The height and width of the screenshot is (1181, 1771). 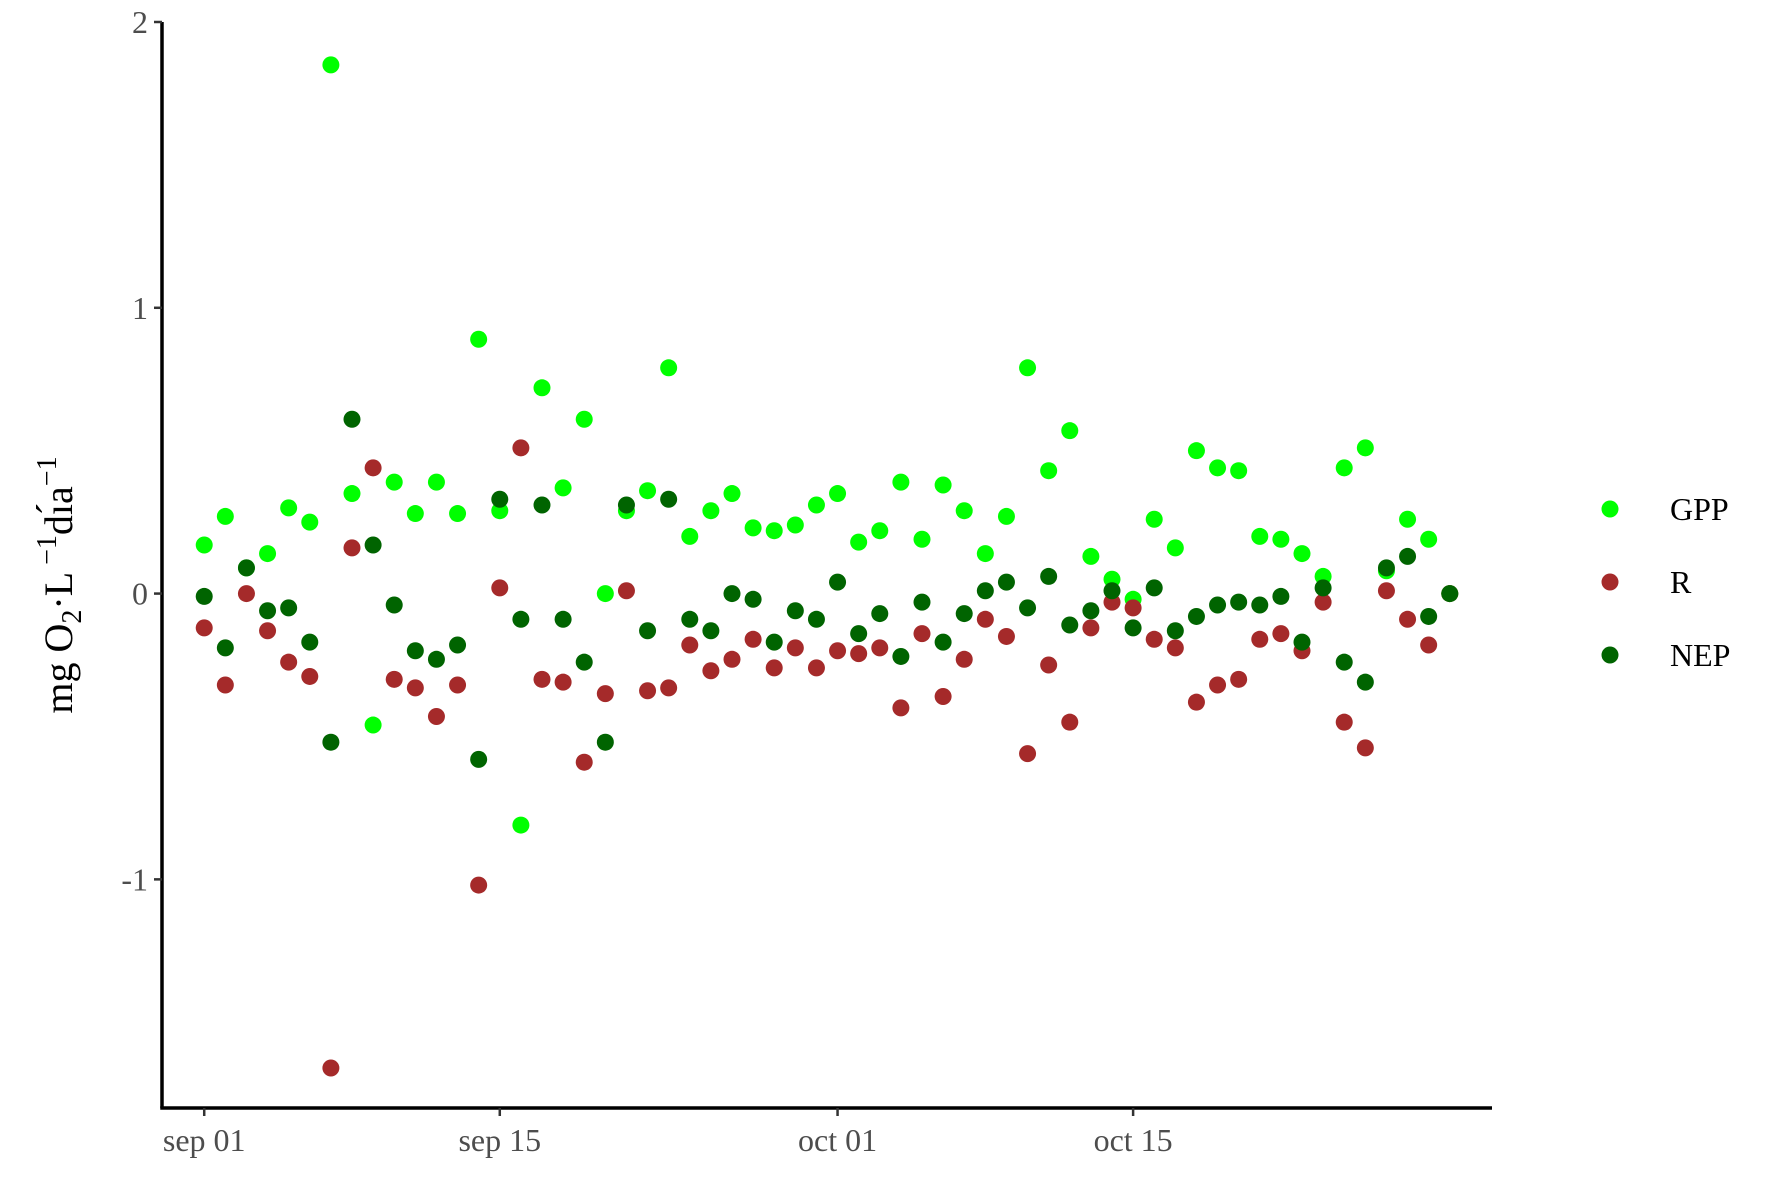 What do you see at coordinates (837, 1140) in the screenshot?
I see `x-tick-label: oct 01` at bounding box center [837, 1140].